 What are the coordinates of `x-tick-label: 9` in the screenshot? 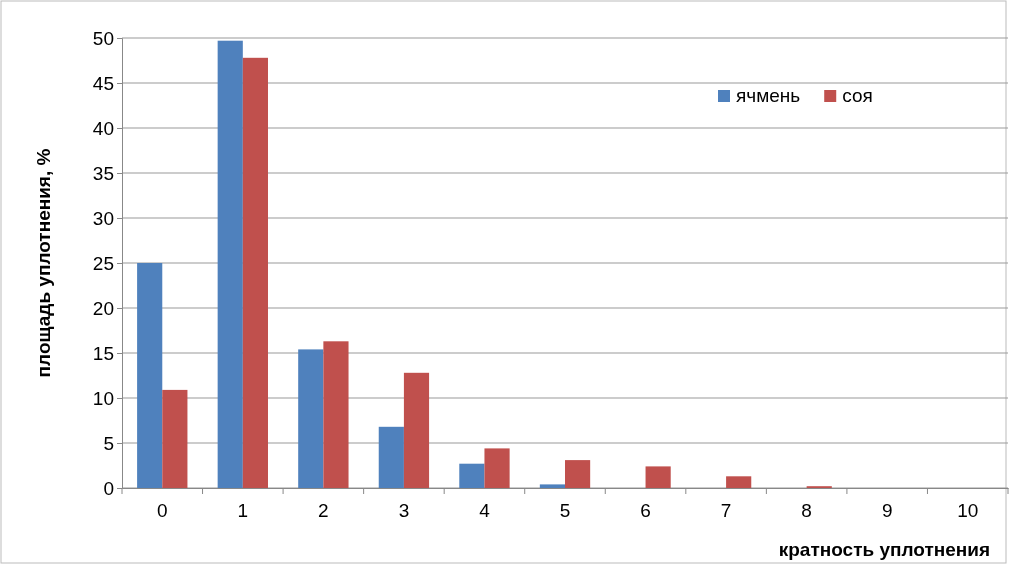 It's located at (887, 511).